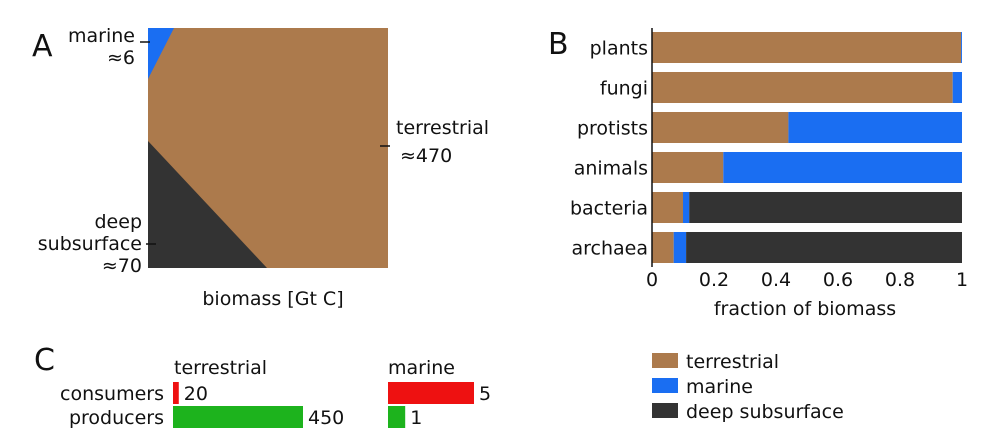 This screenshot has height=444, width=1000. What do you see at coordinates (688, 167) in the screenshot?
I see `bar-animals-terrestrial` at bounding box center [688, 167].